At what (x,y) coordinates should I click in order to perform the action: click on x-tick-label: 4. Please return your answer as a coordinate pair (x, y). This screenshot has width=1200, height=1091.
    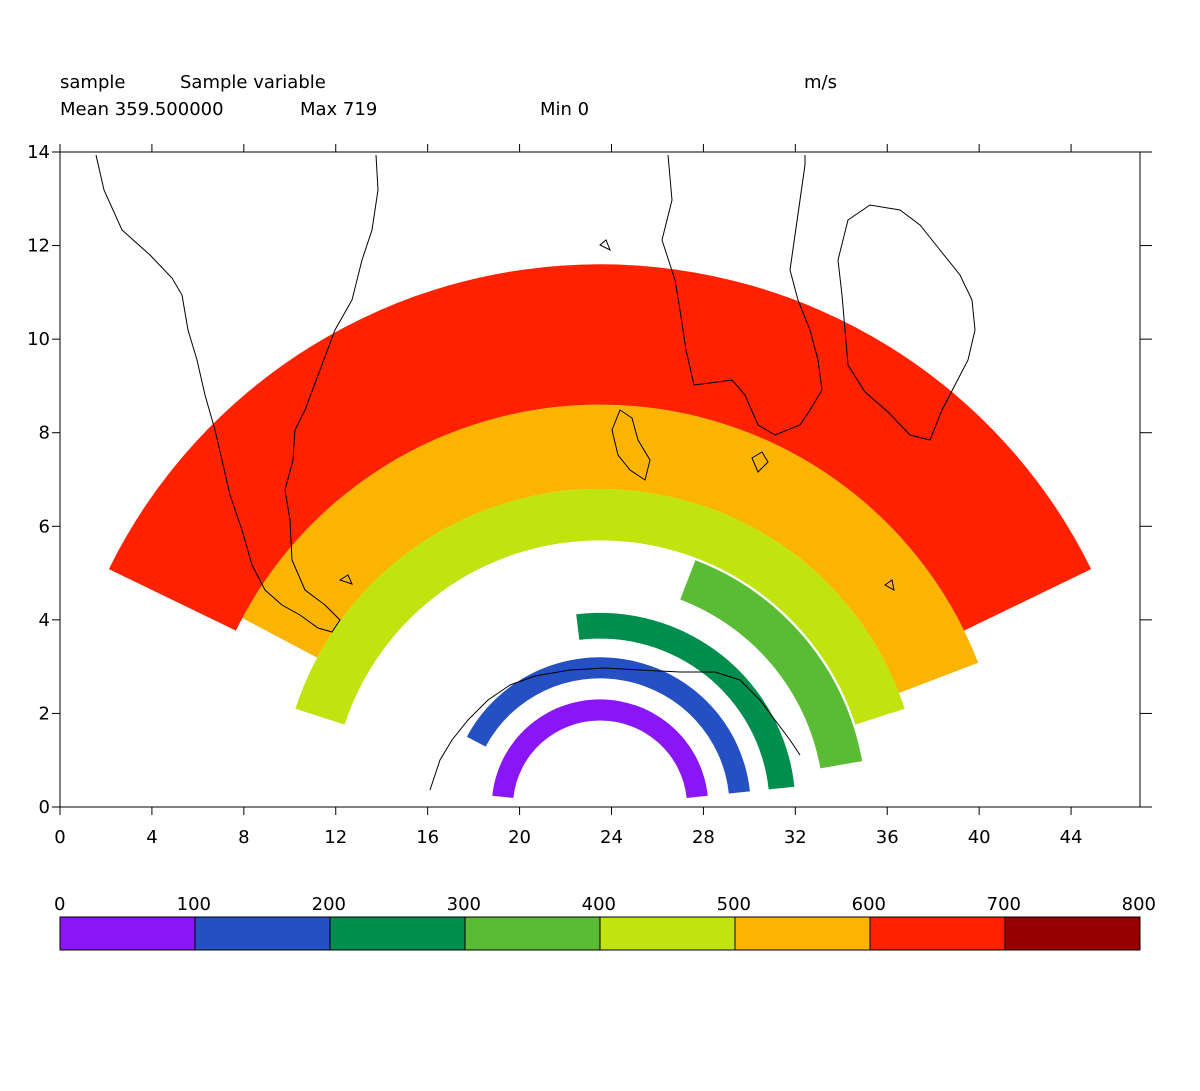
    Looking at the image, I should click on (151, 837).